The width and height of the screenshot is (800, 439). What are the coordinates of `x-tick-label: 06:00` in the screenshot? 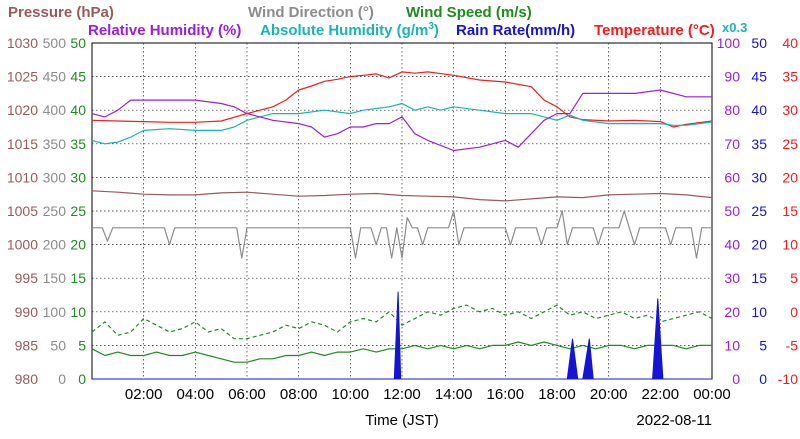 It's located at (247, 394).